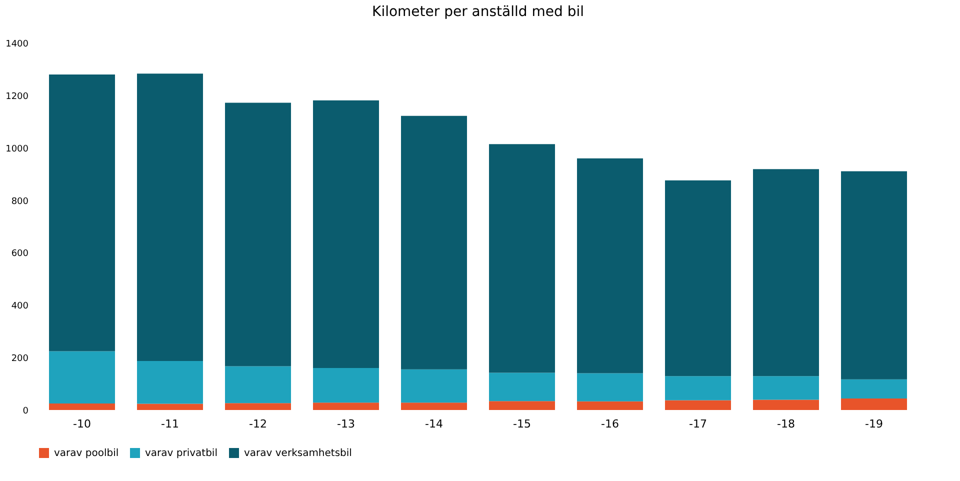 The width and height of the screenshot is (960, 481). Describe the element at coordinates (20, 254) in the screenshot. I see `y-tick-label: 600` at that location.